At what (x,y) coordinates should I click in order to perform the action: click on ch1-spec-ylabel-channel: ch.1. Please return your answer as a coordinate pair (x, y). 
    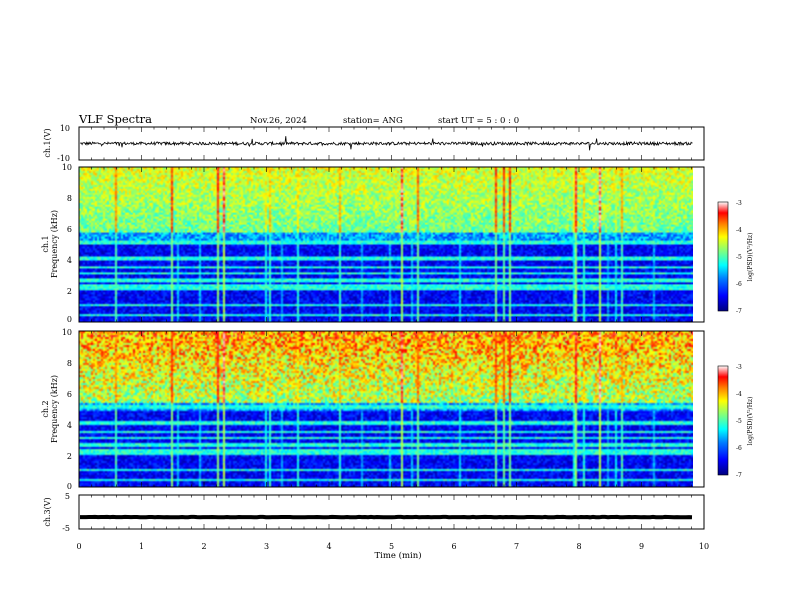
    Looking at the image, I should click on (45, 243).